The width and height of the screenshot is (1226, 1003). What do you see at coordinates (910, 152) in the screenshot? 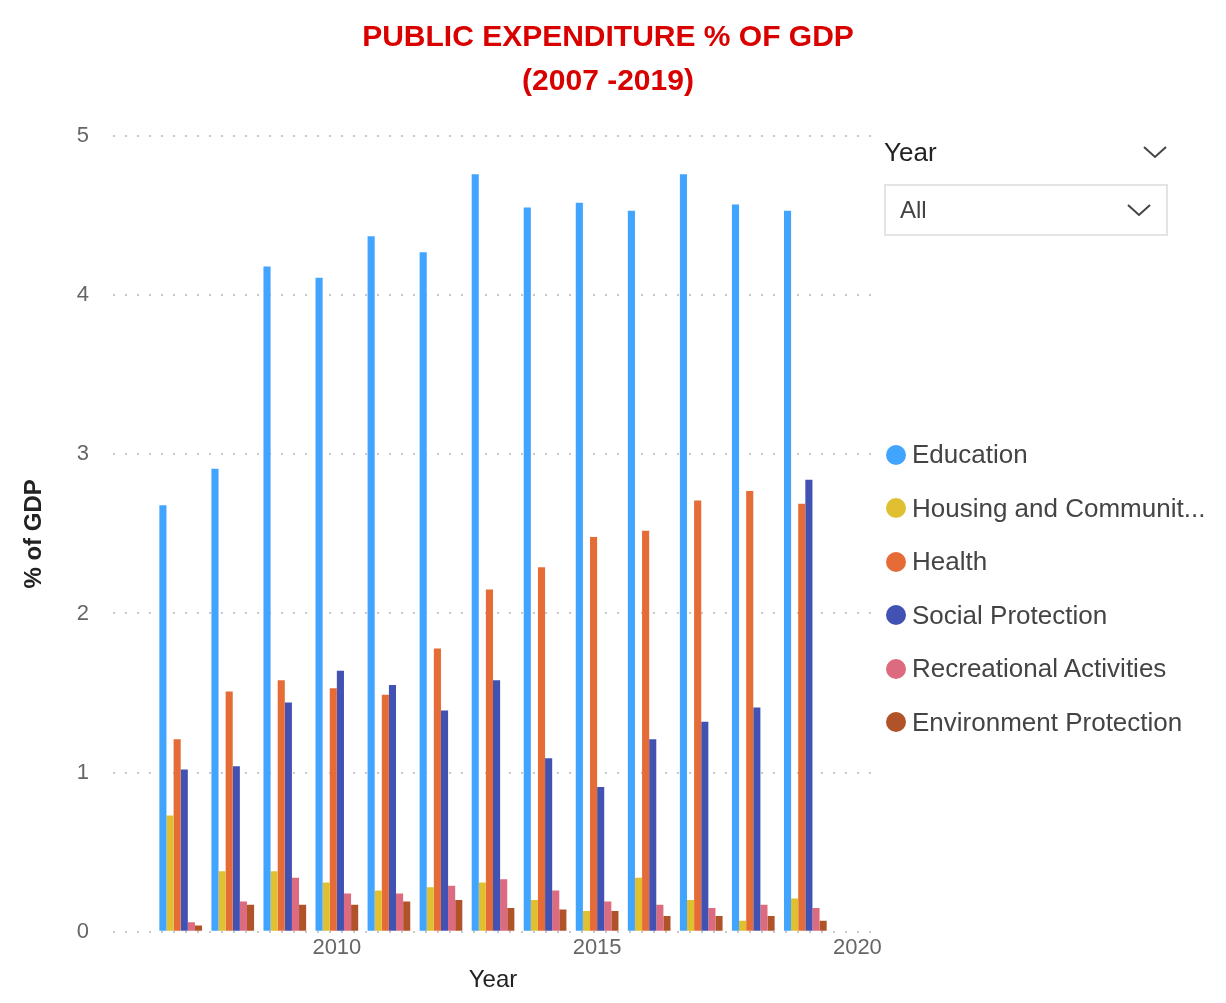
I see `text: Year` at bounding box center [910, 152].